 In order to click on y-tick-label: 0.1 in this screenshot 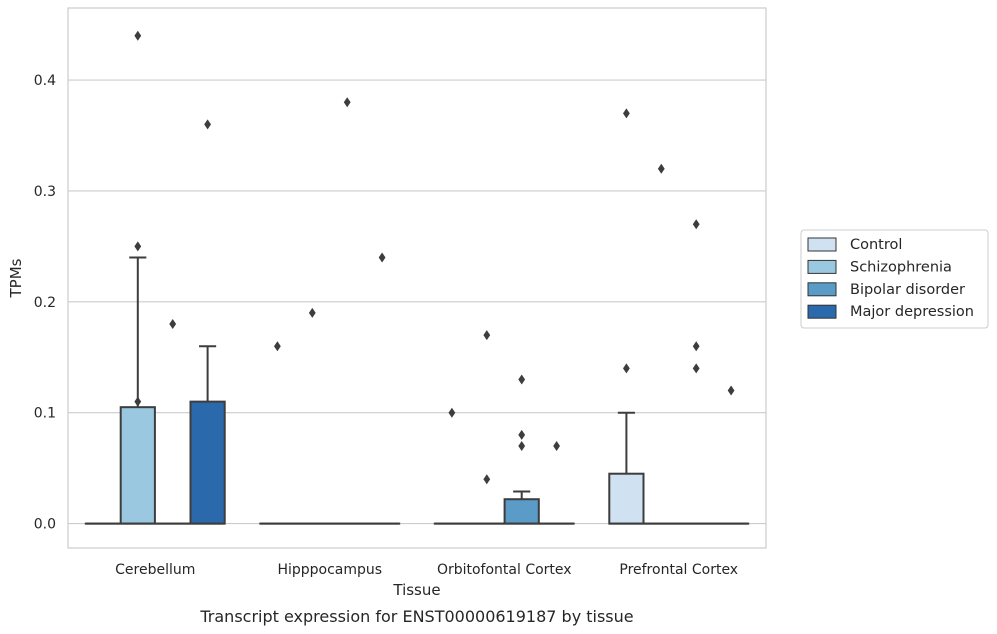, I will do `click(45, 414)`.